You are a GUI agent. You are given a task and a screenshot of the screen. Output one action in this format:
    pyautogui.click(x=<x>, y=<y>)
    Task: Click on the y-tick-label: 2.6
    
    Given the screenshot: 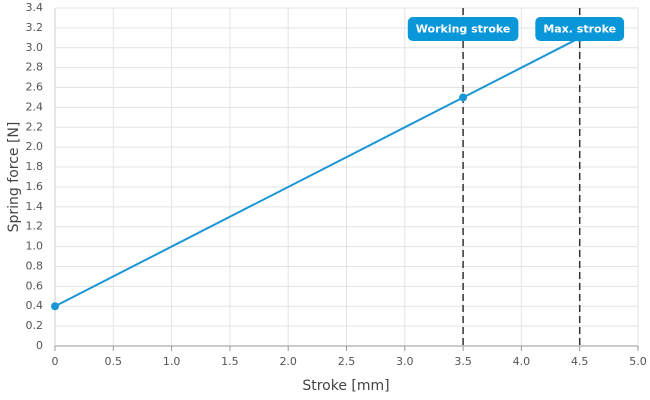 What is the action you would take?
    pyautogui.click(x=35, y=87)
    